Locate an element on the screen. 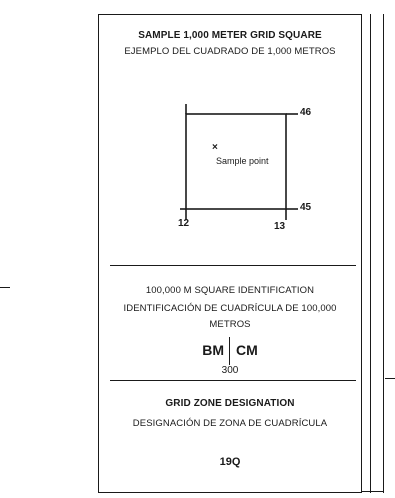  grid-zone-subtitle: DESIGNACIÓN DE ZONA DE CUADRÍCULA is located at coordinates (230, 423).